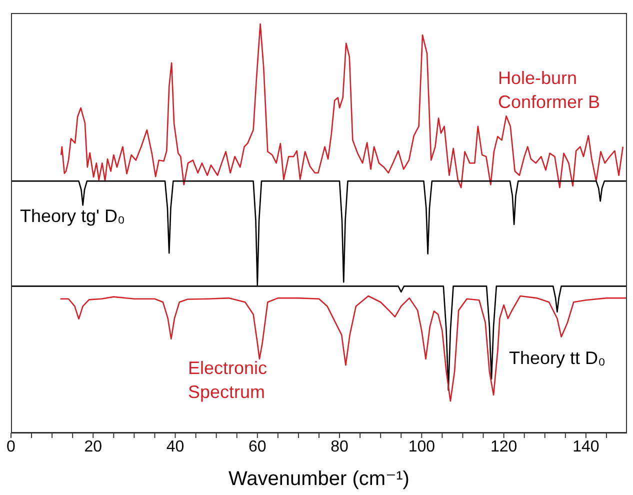 This screenshot has height=495, width=633. I want to click on x-axis-title: Wavenumber (cm⁻¹), so click(319, 479).